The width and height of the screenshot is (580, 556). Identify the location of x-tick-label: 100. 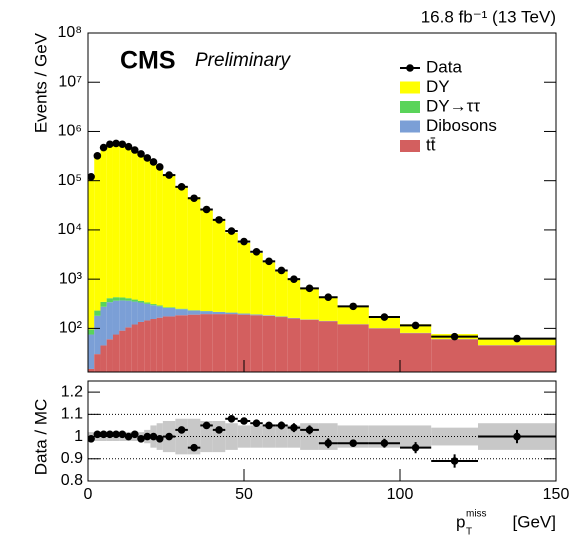
(400, 494).